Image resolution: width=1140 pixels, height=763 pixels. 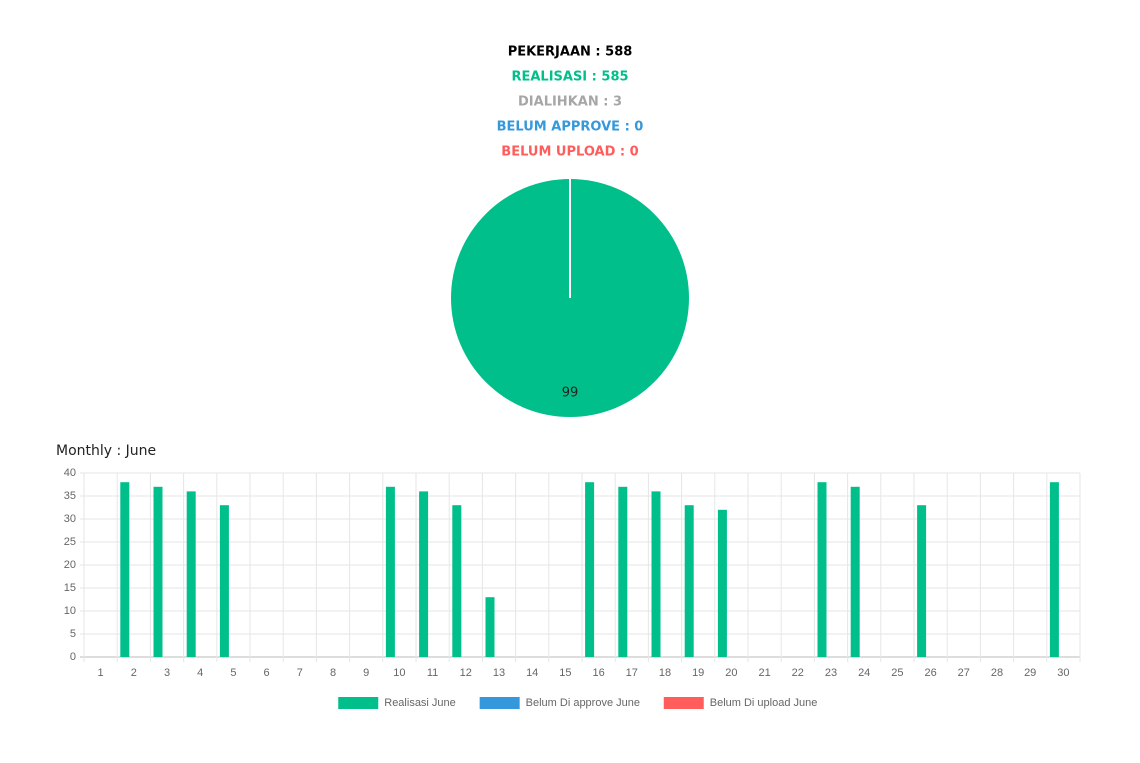 I want to click on x-tick-label: 22, so click(x=798, y=673).